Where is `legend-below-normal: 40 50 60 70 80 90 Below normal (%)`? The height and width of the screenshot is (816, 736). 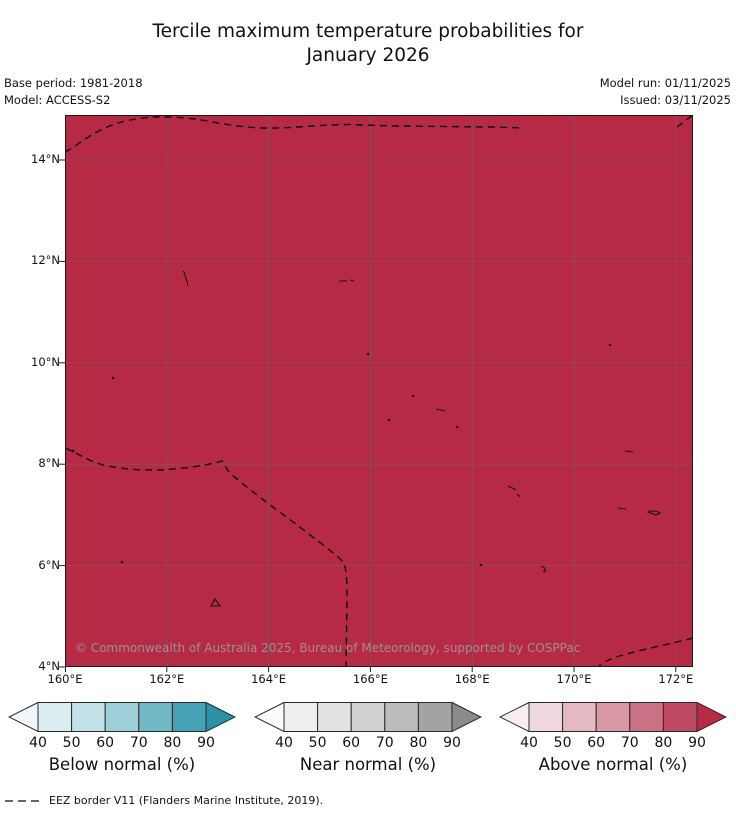
legend-below-normal: 40 50 60 70 80 90 Below normal (%) is located at coordinates (122, 744).